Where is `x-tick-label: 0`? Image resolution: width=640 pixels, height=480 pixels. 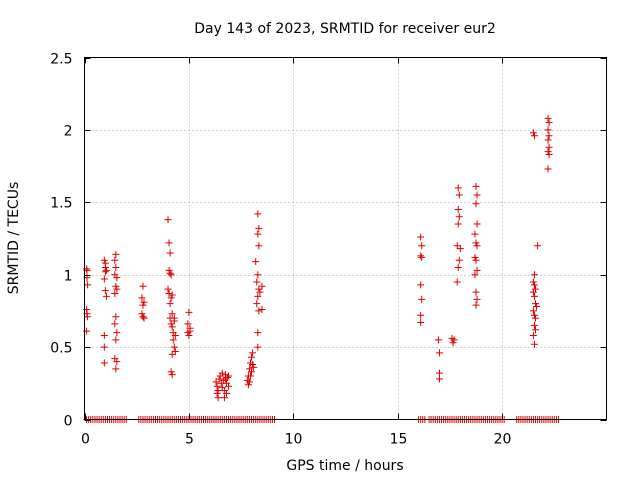 x-tick-label: 0 is located at coordinates (85, 440).